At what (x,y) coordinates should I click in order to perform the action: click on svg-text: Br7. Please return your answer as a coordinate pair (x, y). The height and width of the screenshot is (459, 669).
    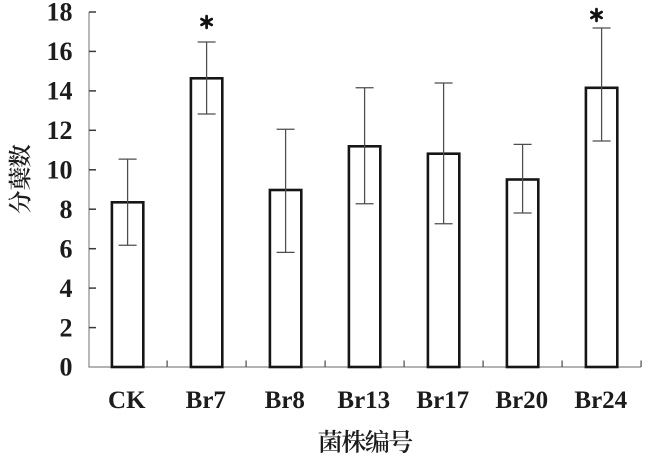
    Looking at the image, I should click on (206, 400).